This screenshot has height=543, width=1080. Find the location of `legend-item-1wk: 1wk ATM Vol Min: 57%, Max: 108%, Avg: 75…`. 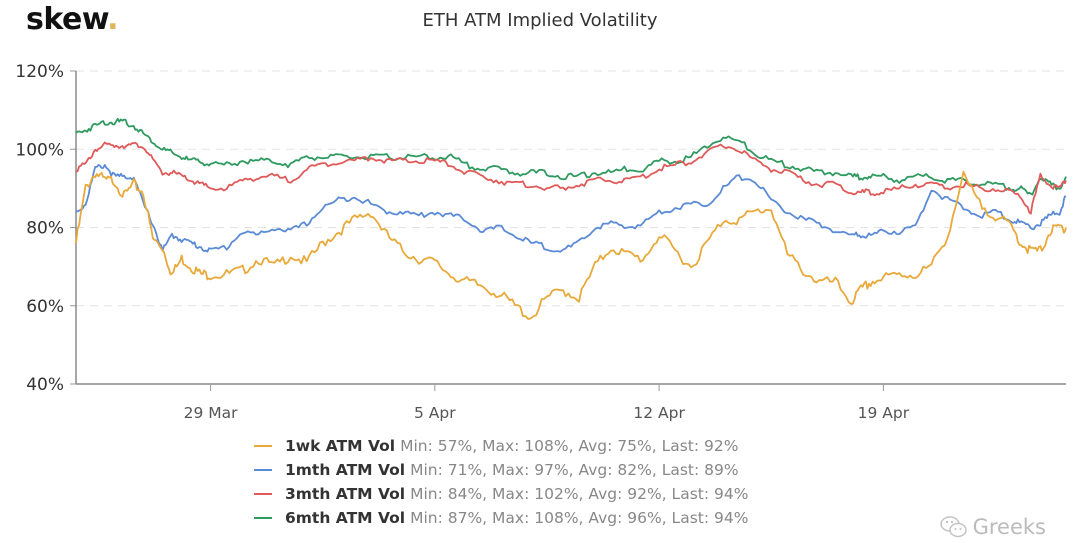

legend-item-1wk: 1wk ATM Vol Min: 57%, Max: 108%, Avg: 75… is located at coordinates (501, 446).